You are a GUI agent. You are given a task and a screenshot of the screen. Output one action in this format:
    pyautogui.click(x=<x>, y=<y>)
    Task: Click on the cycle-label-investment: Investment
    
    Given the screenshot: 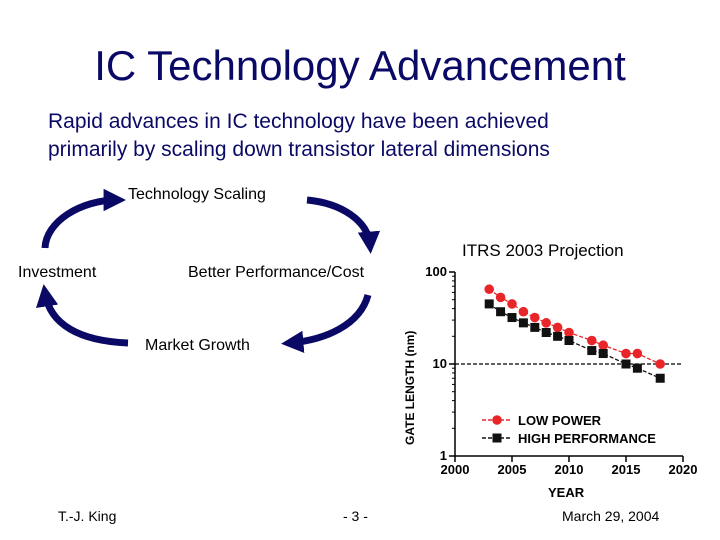 What is the action you would take?
    pyautogui.click(x=57, y=272)
    